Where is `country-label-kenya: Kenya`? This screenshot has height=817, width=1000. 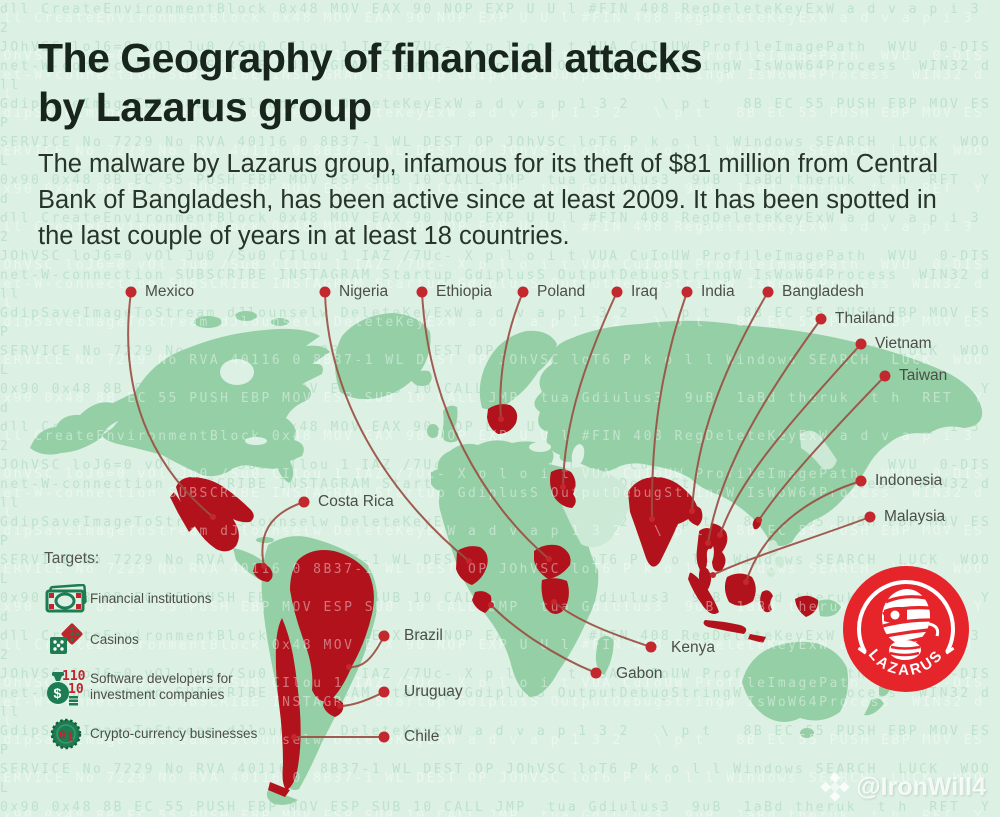
country-label-kenya: Kenya is located at coordinates (693, 647).